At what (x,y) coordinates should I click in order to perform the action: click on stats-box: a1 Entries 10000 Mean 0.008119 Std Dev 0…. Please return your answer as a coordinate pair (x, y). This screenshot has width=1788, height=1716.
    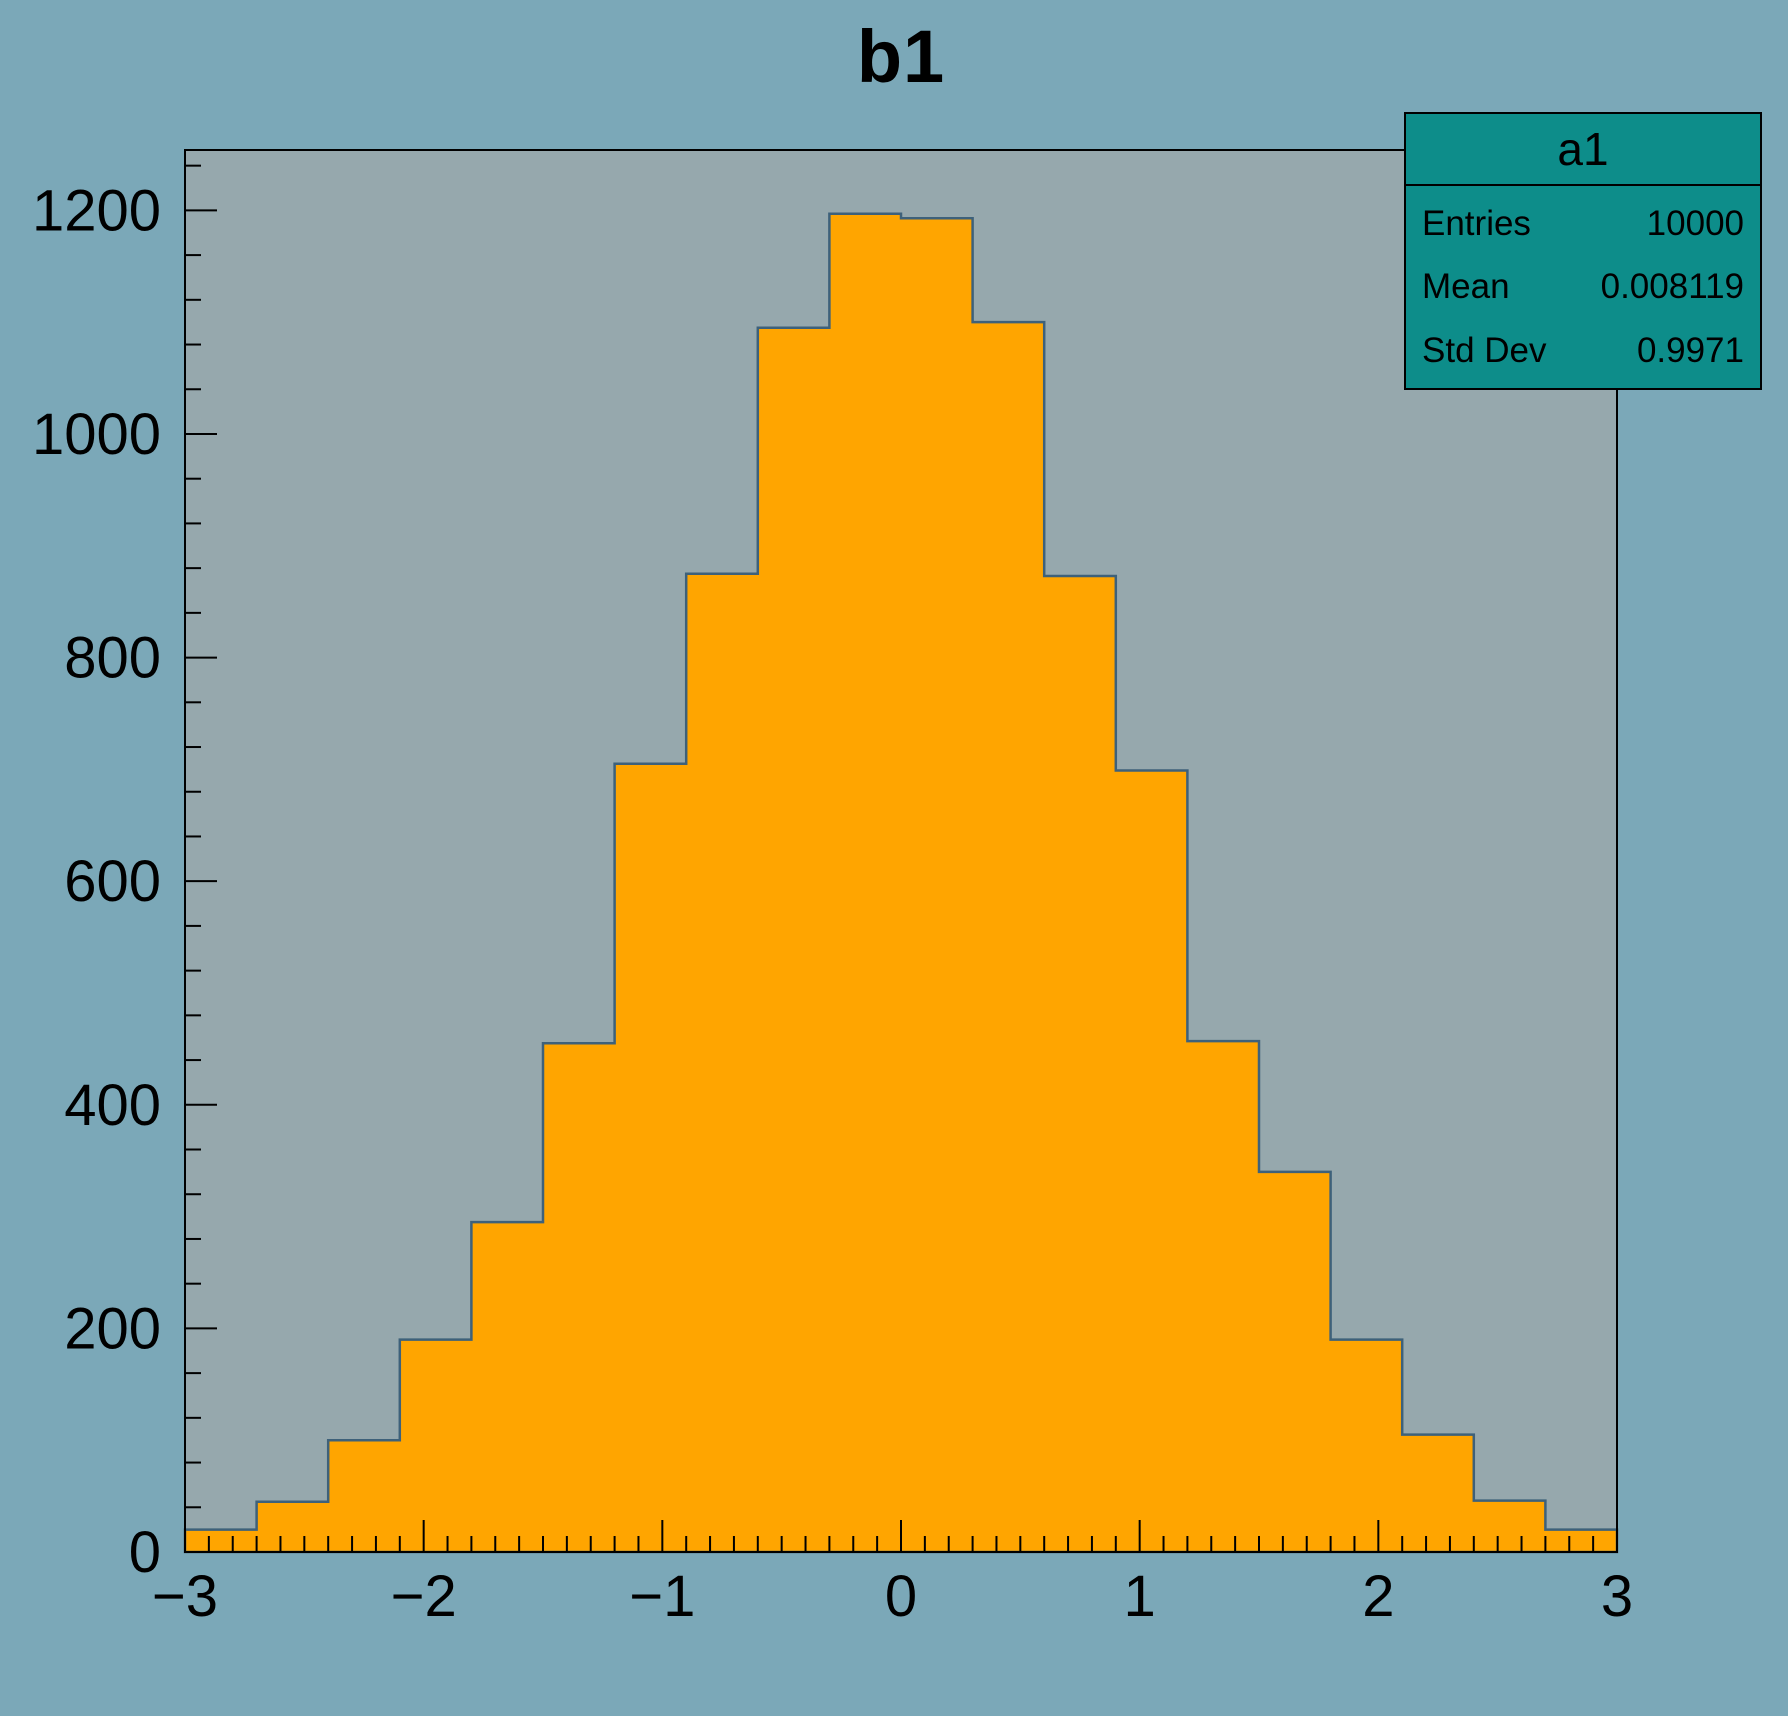
    Looking at the image, I should click on (1583, 251).